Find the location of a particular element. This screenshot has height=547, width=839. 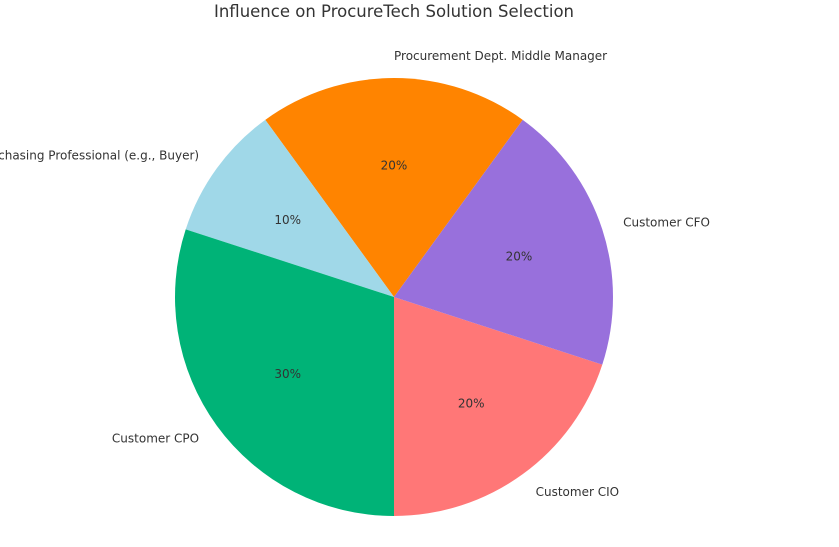

pie-percent-labels: 20% 10% 30% 20% 20% is located at coordinates (403, 285).